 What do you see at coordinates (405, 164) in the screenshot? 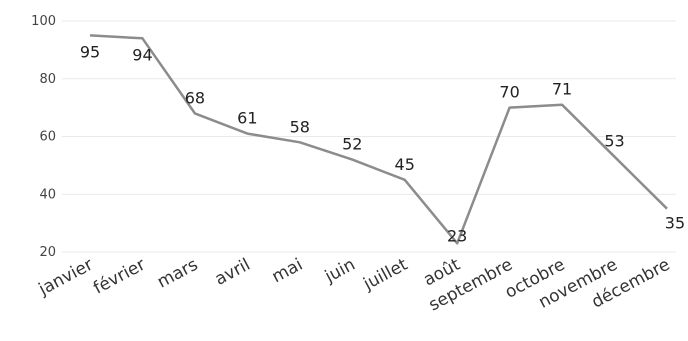
I see `data-label: 45` at bounding box center [405, 164].